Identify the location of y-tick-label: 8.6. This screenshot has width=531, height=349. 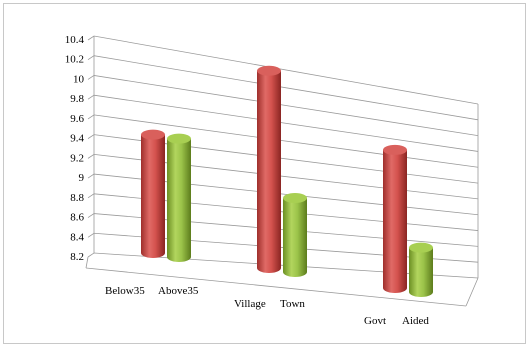
(77, 218).